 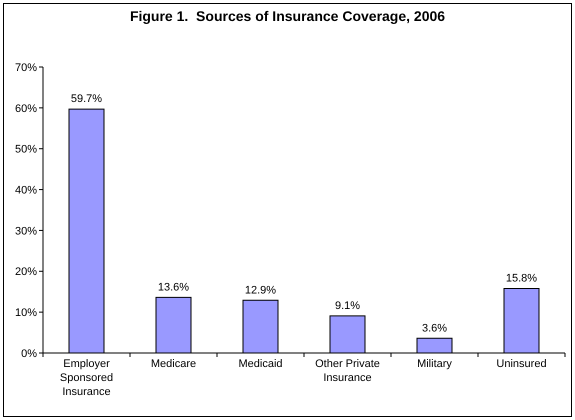 What do you see at coordinates (434, 364) in the screenshot?
I see `x-tick-label: Military` at bounding box center [434, 364].